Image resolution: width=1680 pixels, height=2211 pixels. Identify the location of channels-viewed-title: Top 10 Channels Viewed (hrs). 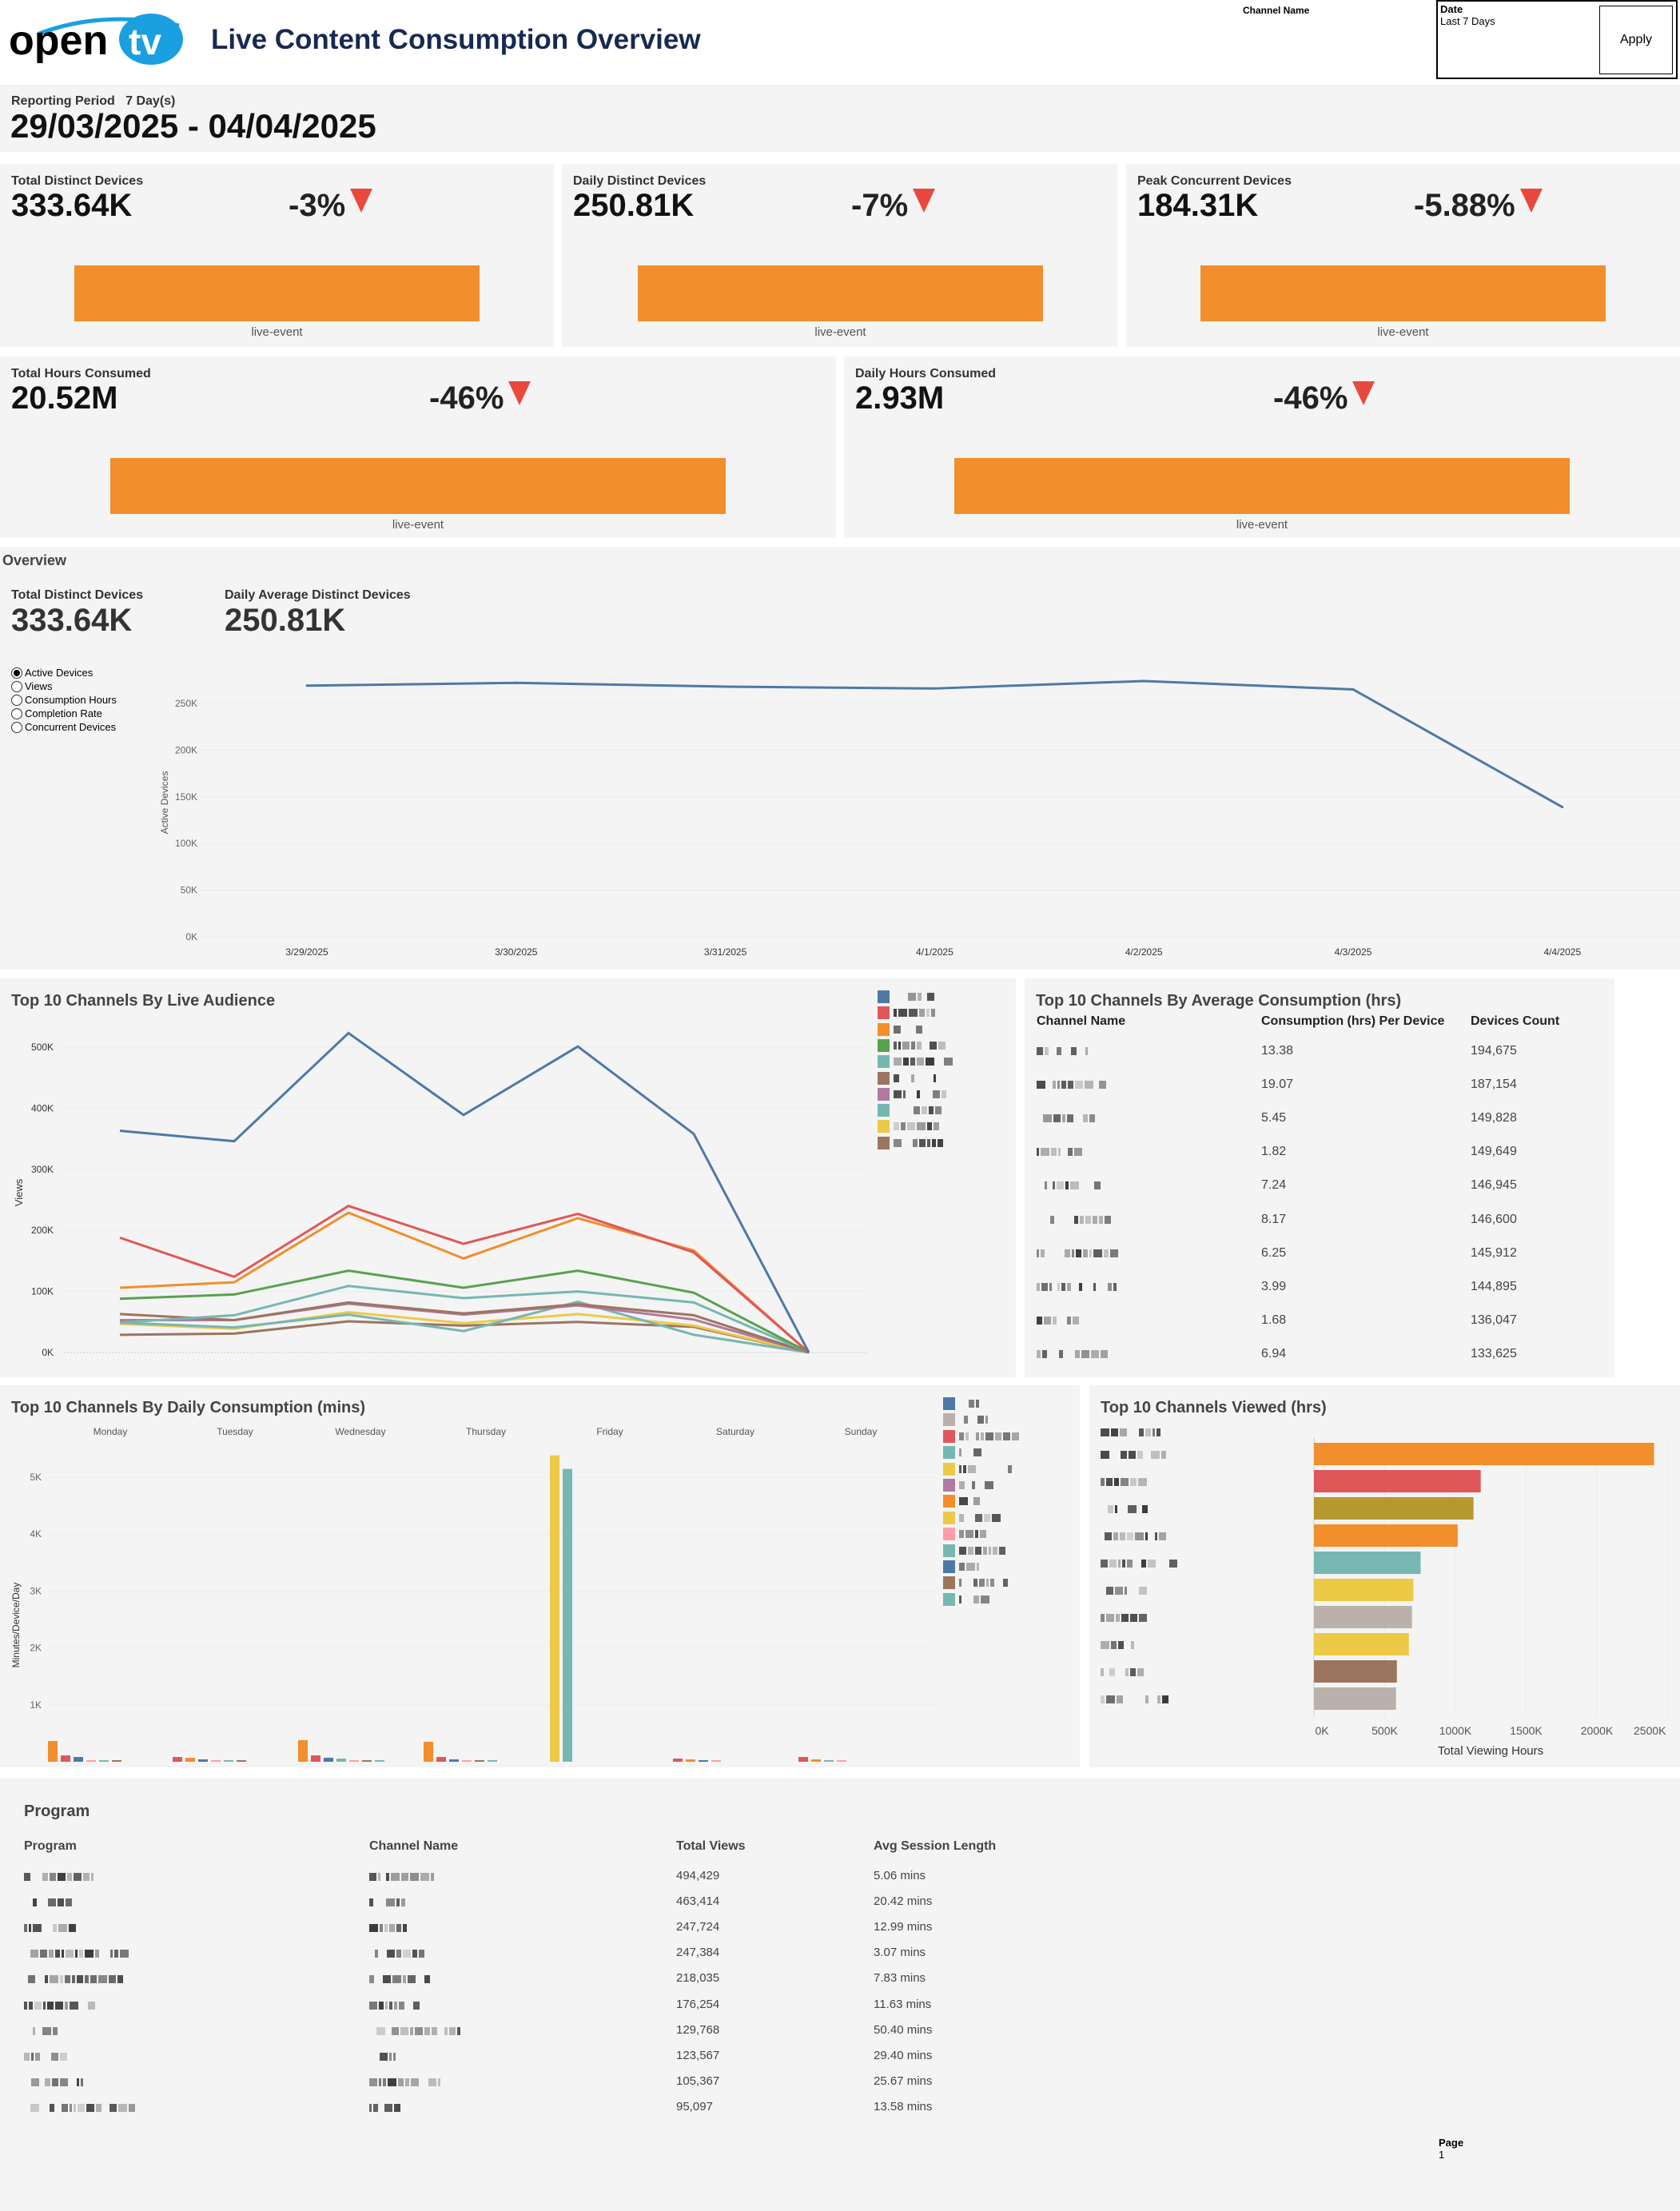
(1214, 1407).